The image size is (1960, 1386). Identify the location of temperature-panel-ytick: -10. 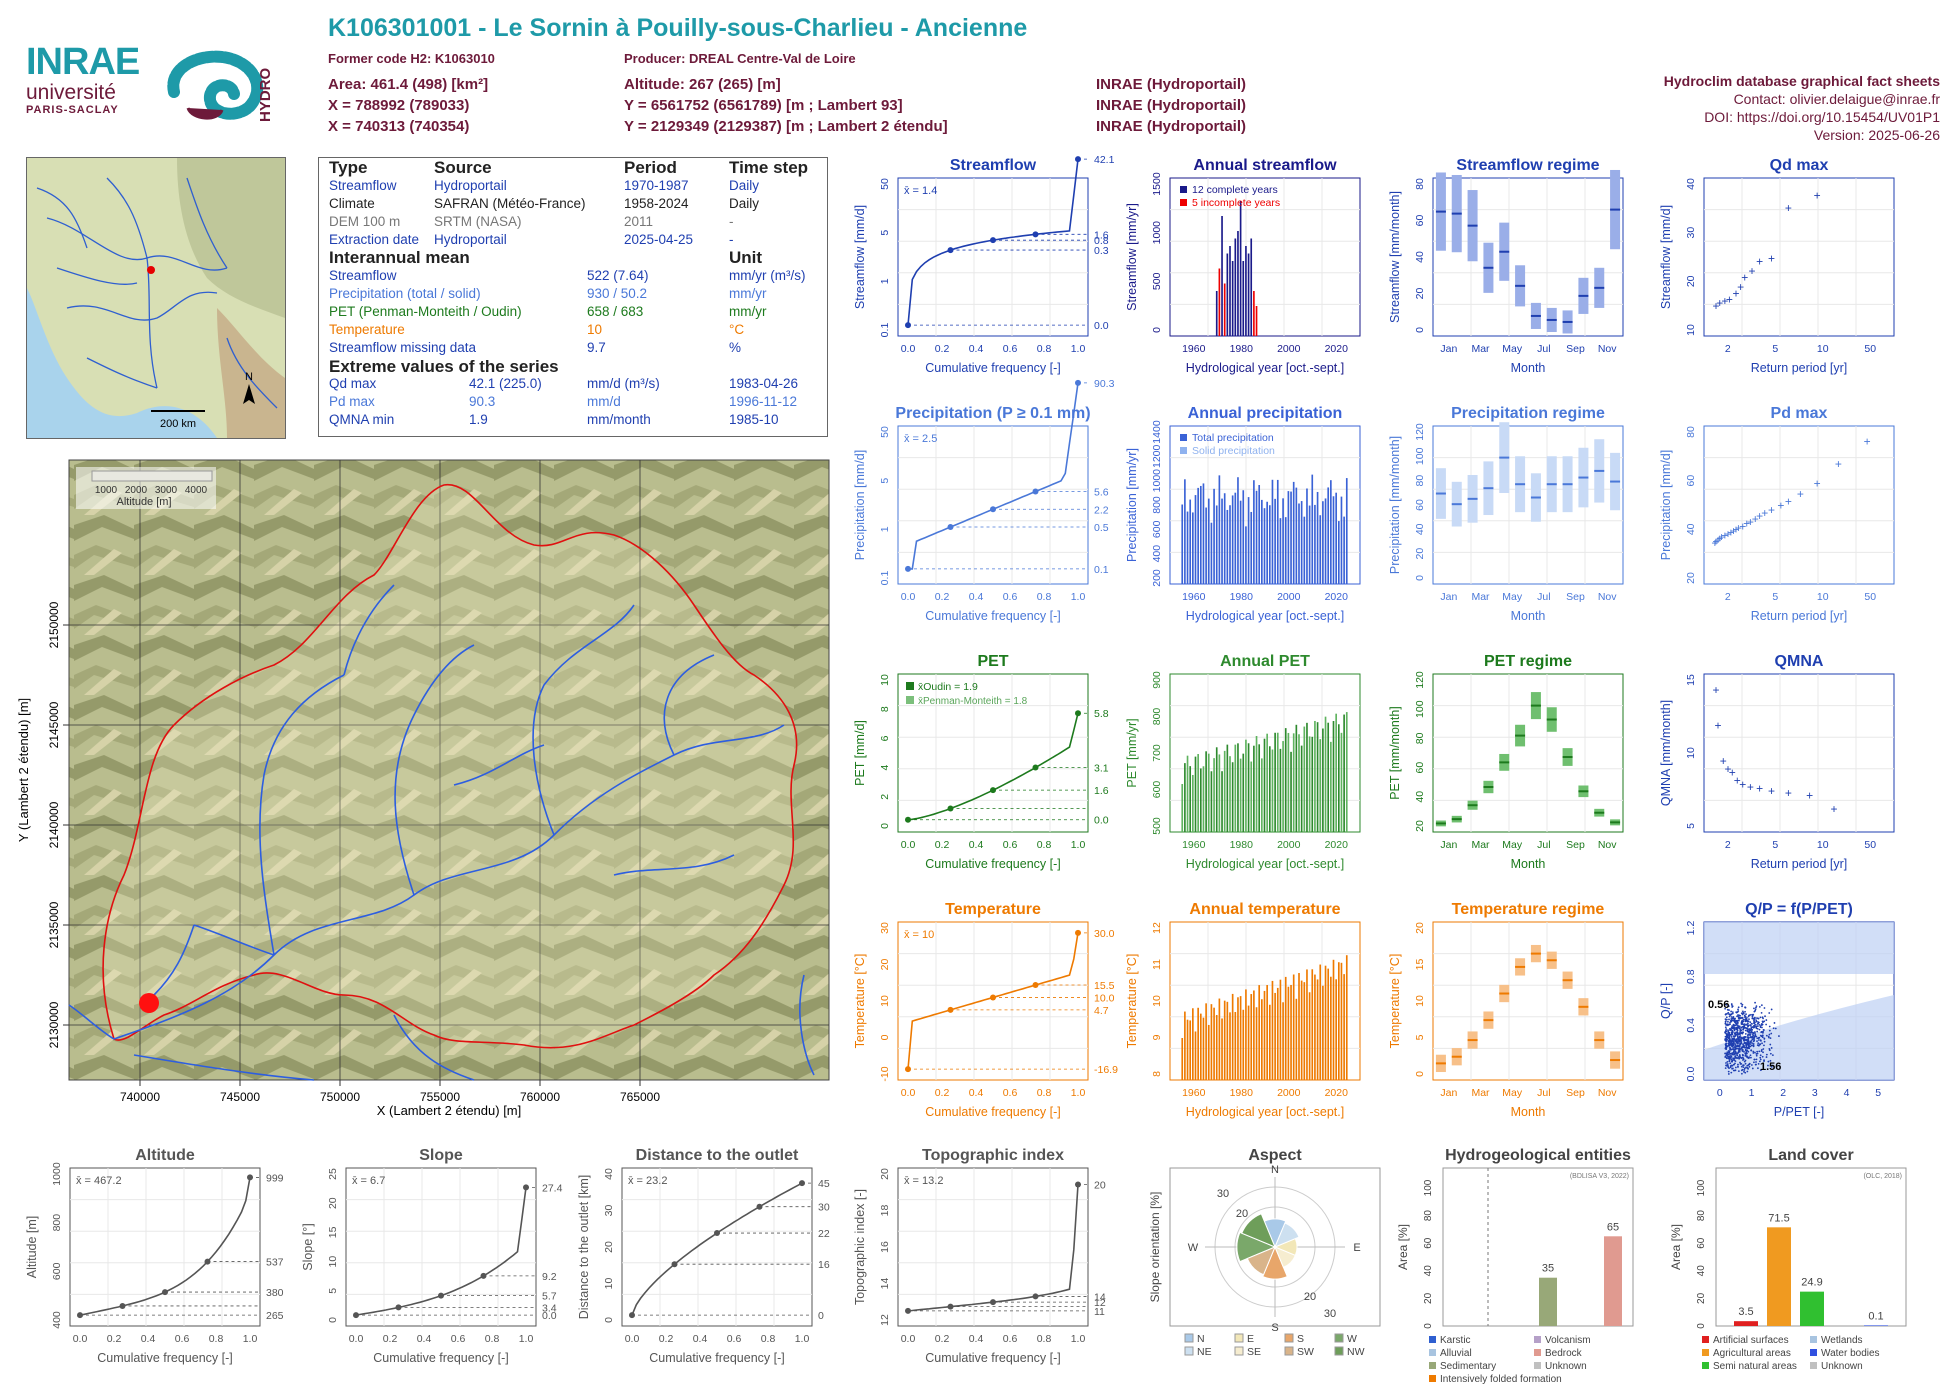
(885, 1073).